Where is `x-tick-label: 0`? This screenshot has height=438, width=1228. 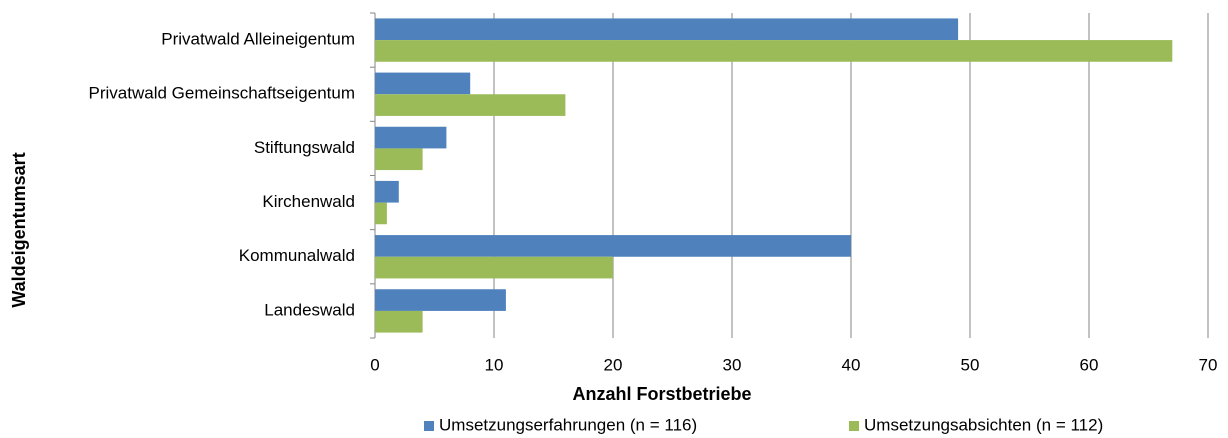 x-tick-label: 0 is located at coordinates (374, 364).